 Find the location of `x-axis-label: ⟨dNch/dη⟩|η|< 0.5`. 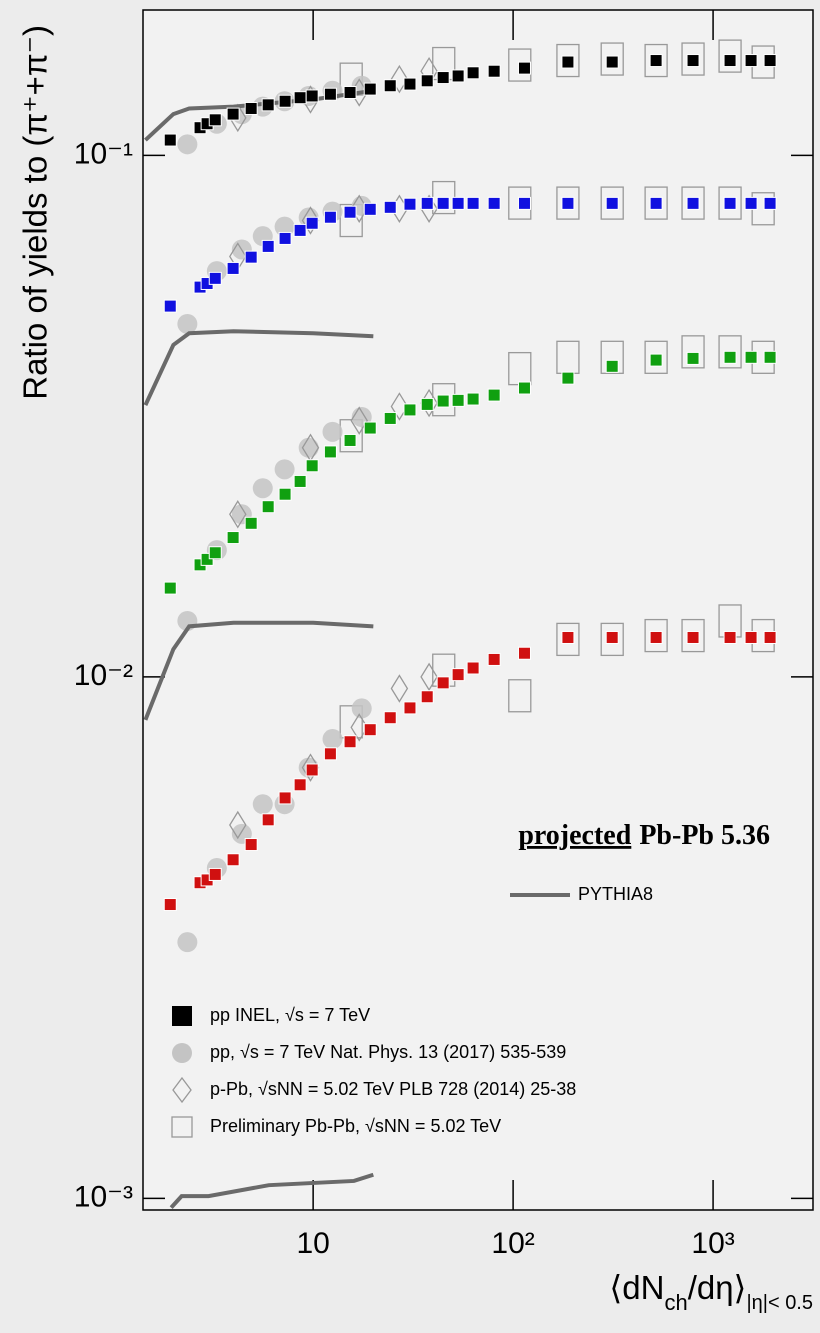

x-axis-label: ⟨dNch/dη⟩|η|< 0.5 is located at coordinates (711, 1292).